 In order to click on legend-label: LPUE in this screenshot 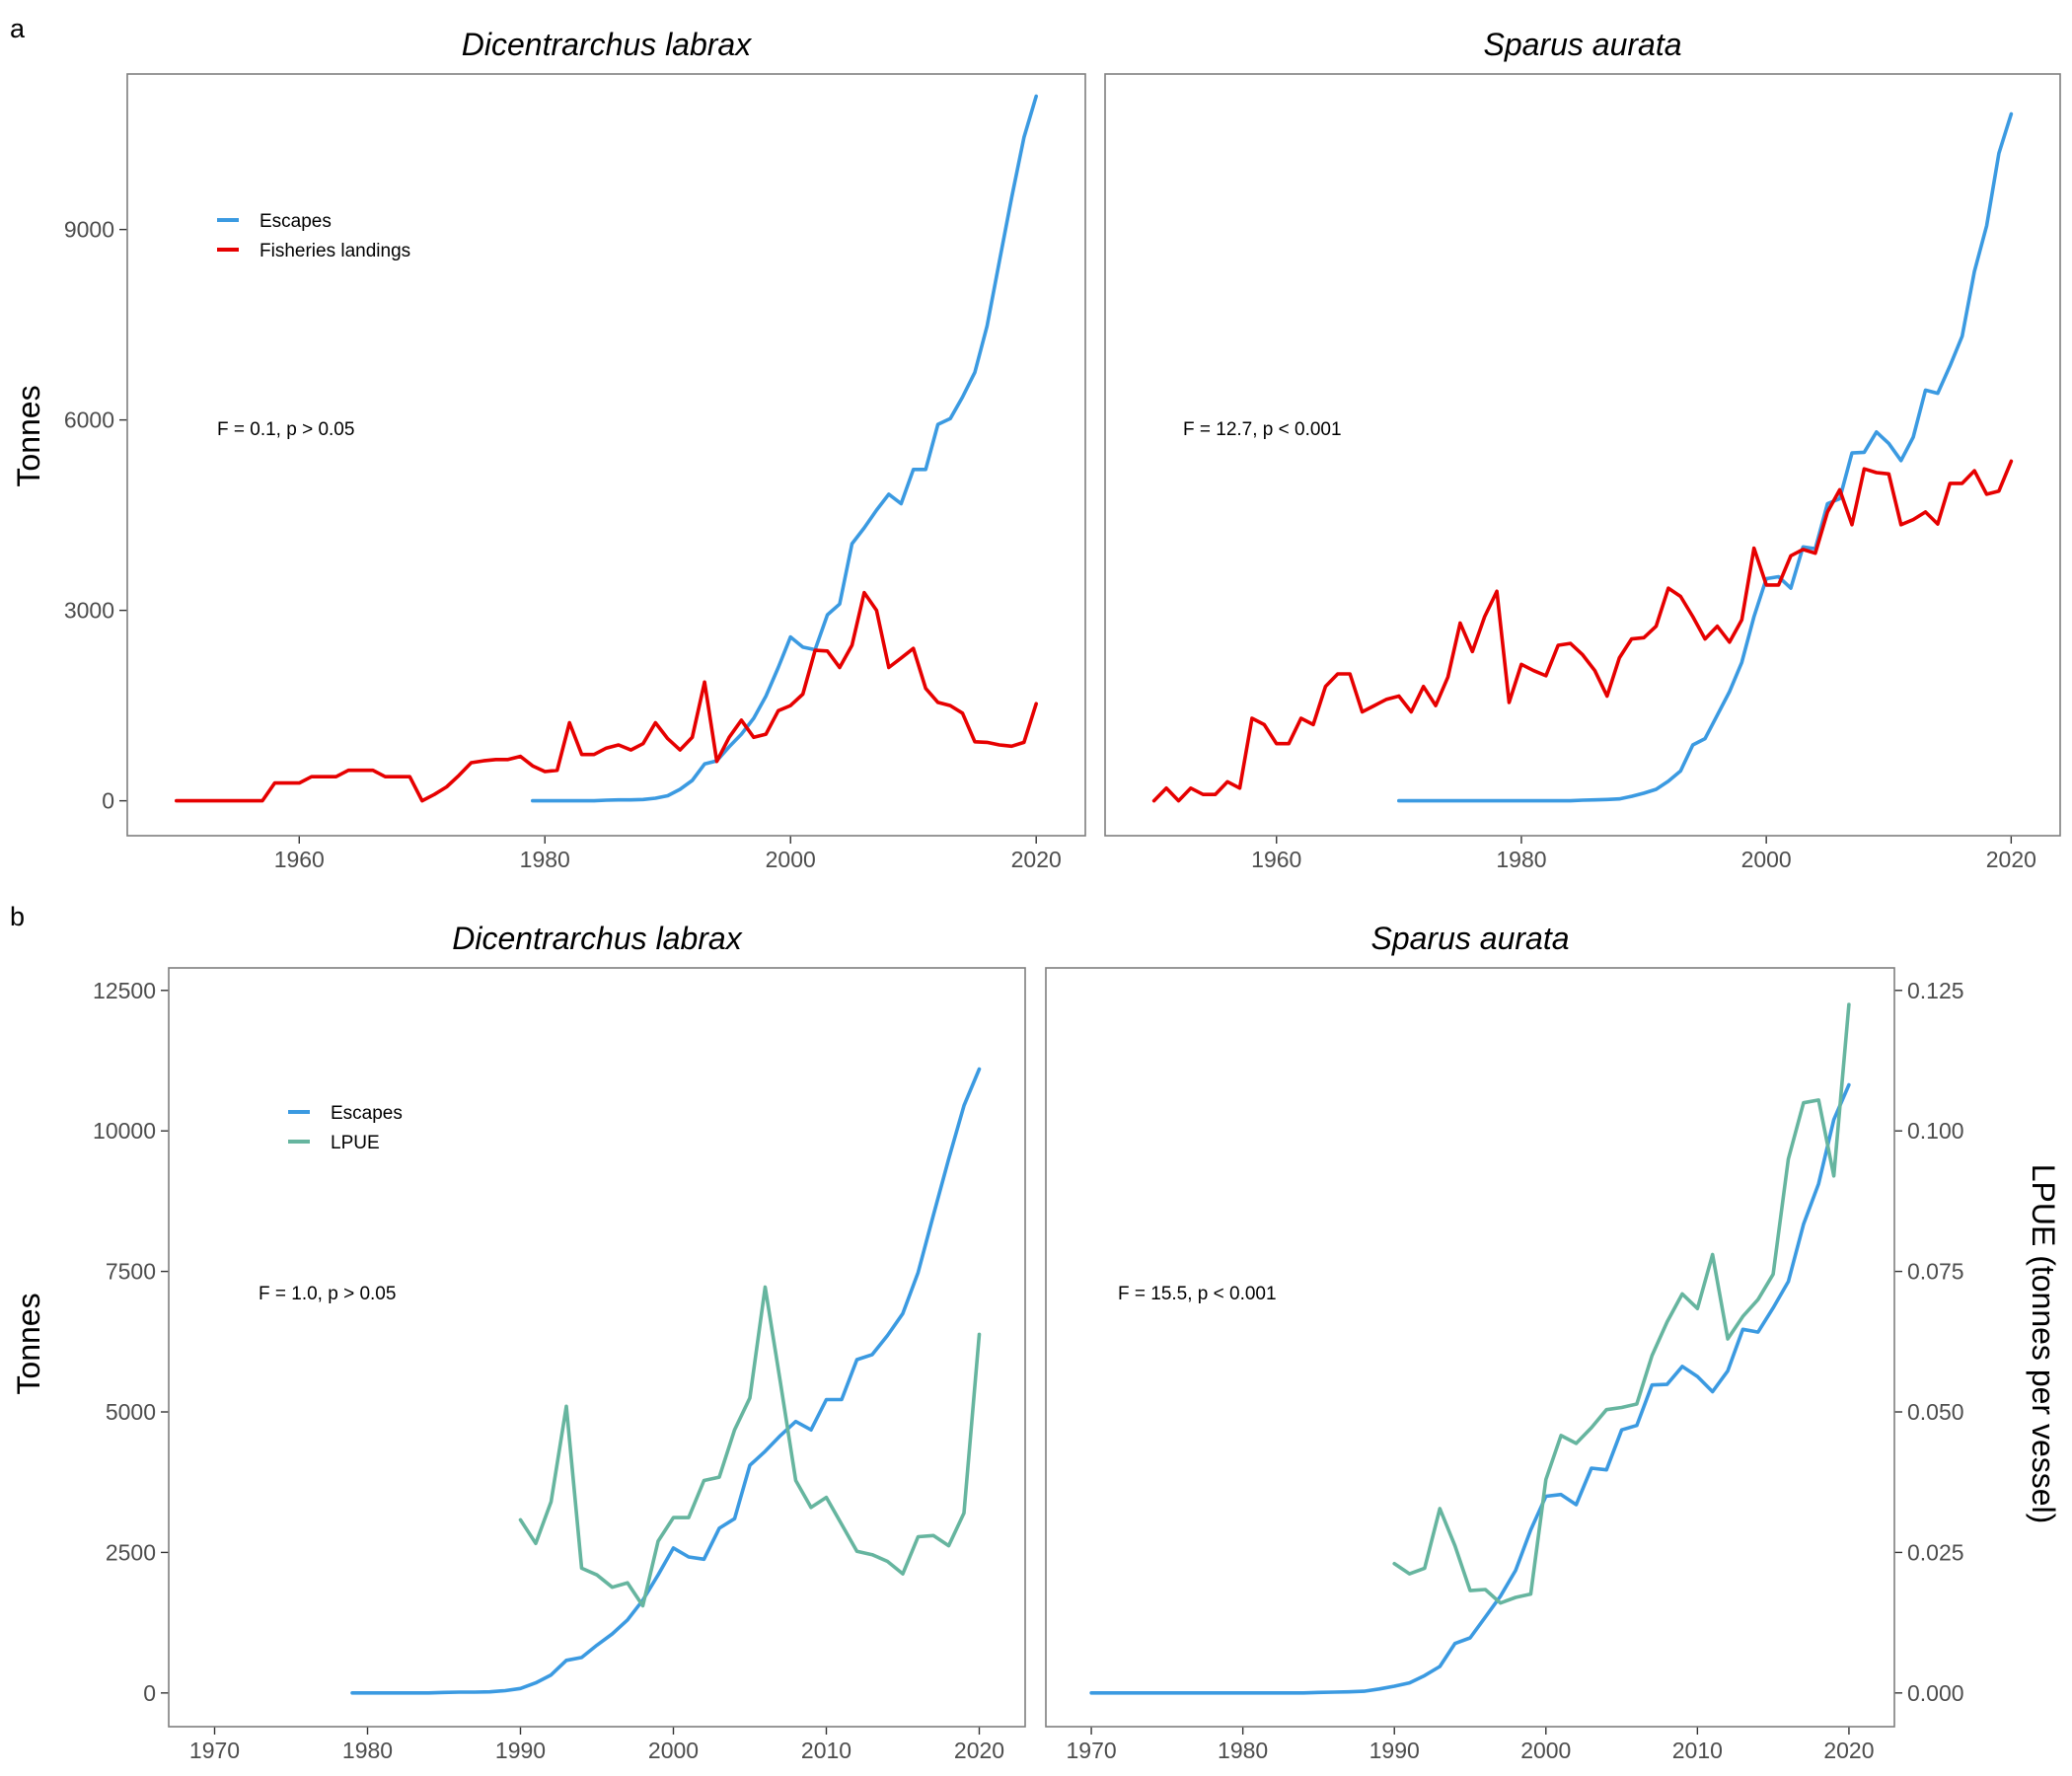, I will do `click(355, 1143)`.